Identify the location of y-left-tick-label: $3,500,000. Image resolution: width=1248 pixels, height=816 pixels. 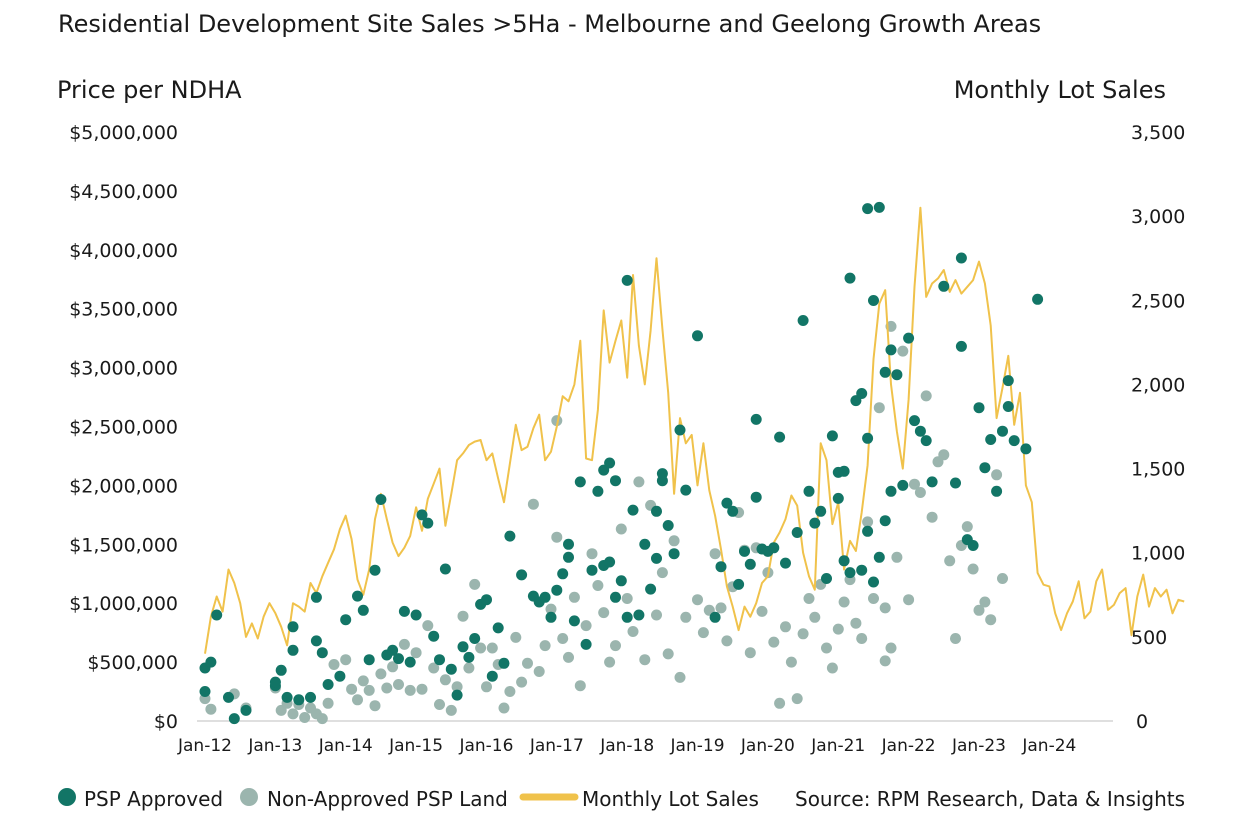
(123, 310).